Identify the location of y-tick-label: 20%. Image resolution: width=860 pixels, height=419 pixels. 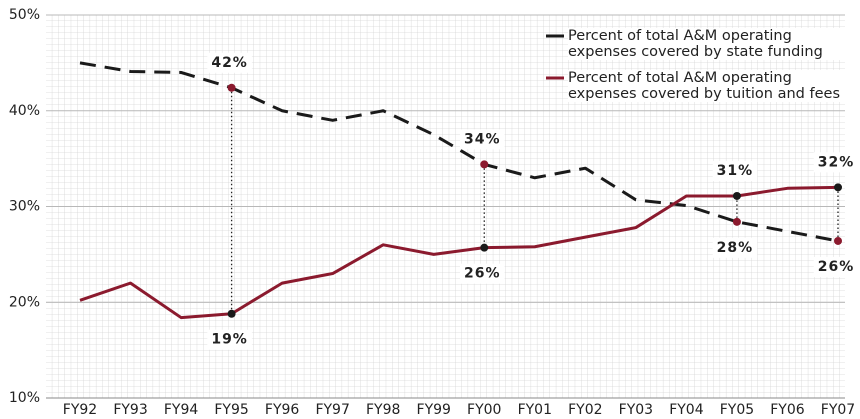
(24, 302).